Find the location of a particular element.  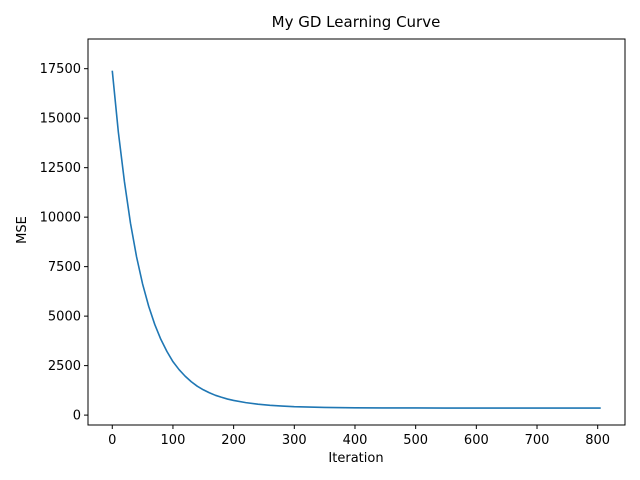

y-tick-label: 0 is located at coordinates (77, 416).